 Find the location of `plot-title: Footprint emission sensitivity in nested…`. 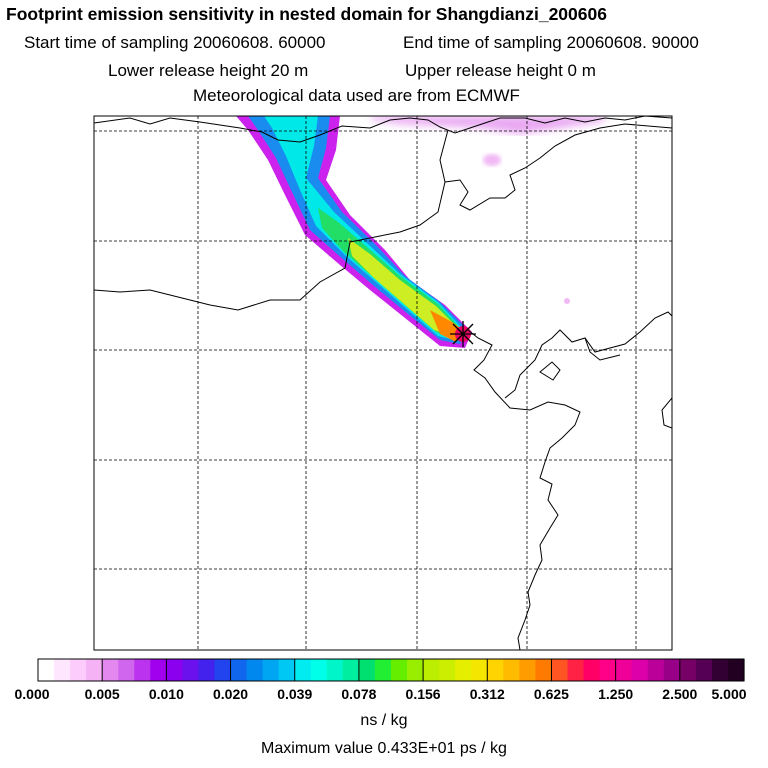

plot-title: Footprint emission sensitivity in nested… is located at coordinates (306, 14).